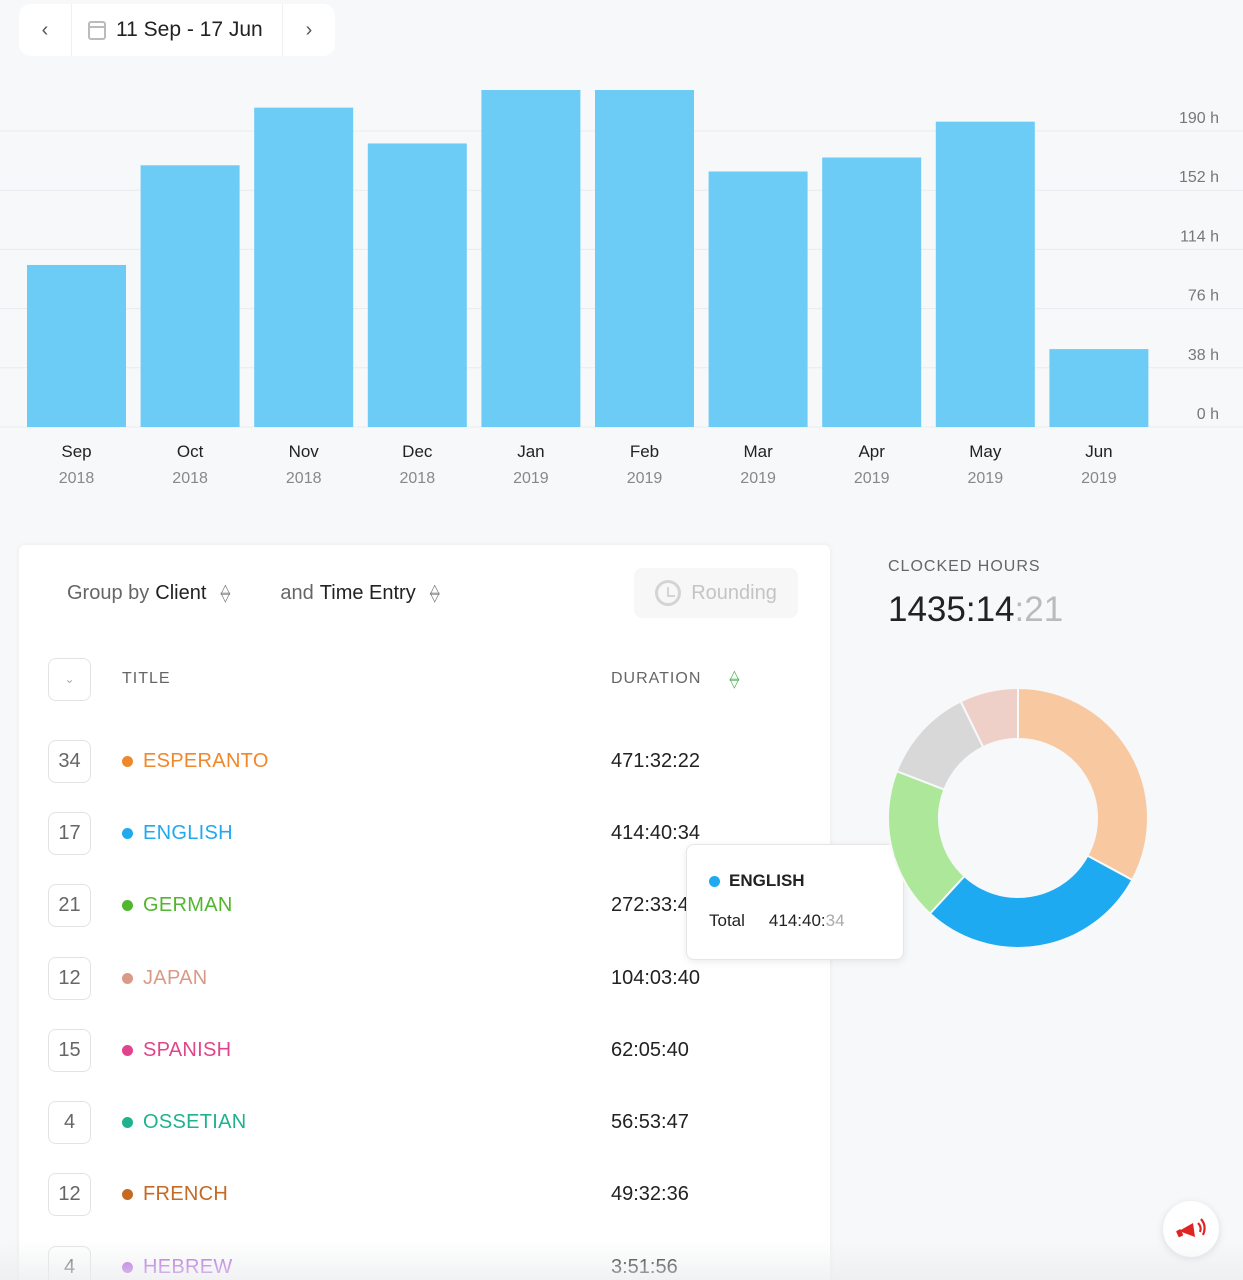  I want to click on chart-tooltip: ENGLISH Total 414:40:34, so click(795, 902).